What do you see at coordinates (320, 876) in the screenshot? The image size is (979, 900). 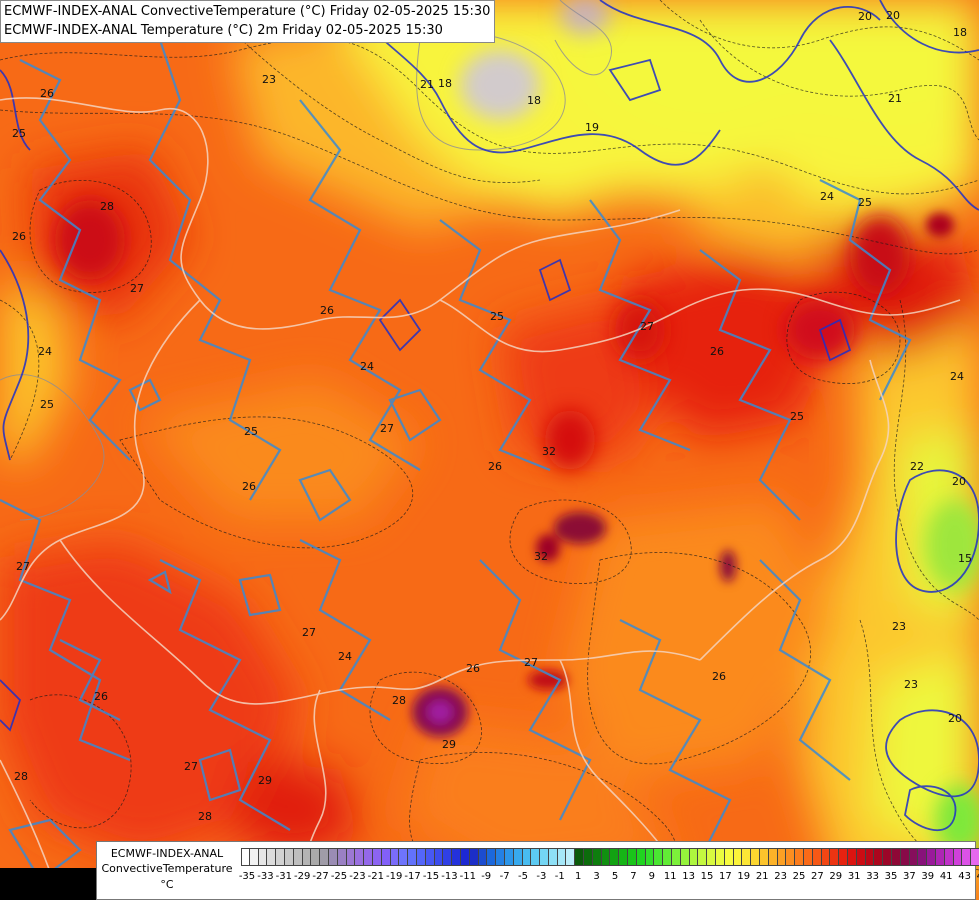 I see `legend-tick-label: -27` at bounding box center [320, 876].